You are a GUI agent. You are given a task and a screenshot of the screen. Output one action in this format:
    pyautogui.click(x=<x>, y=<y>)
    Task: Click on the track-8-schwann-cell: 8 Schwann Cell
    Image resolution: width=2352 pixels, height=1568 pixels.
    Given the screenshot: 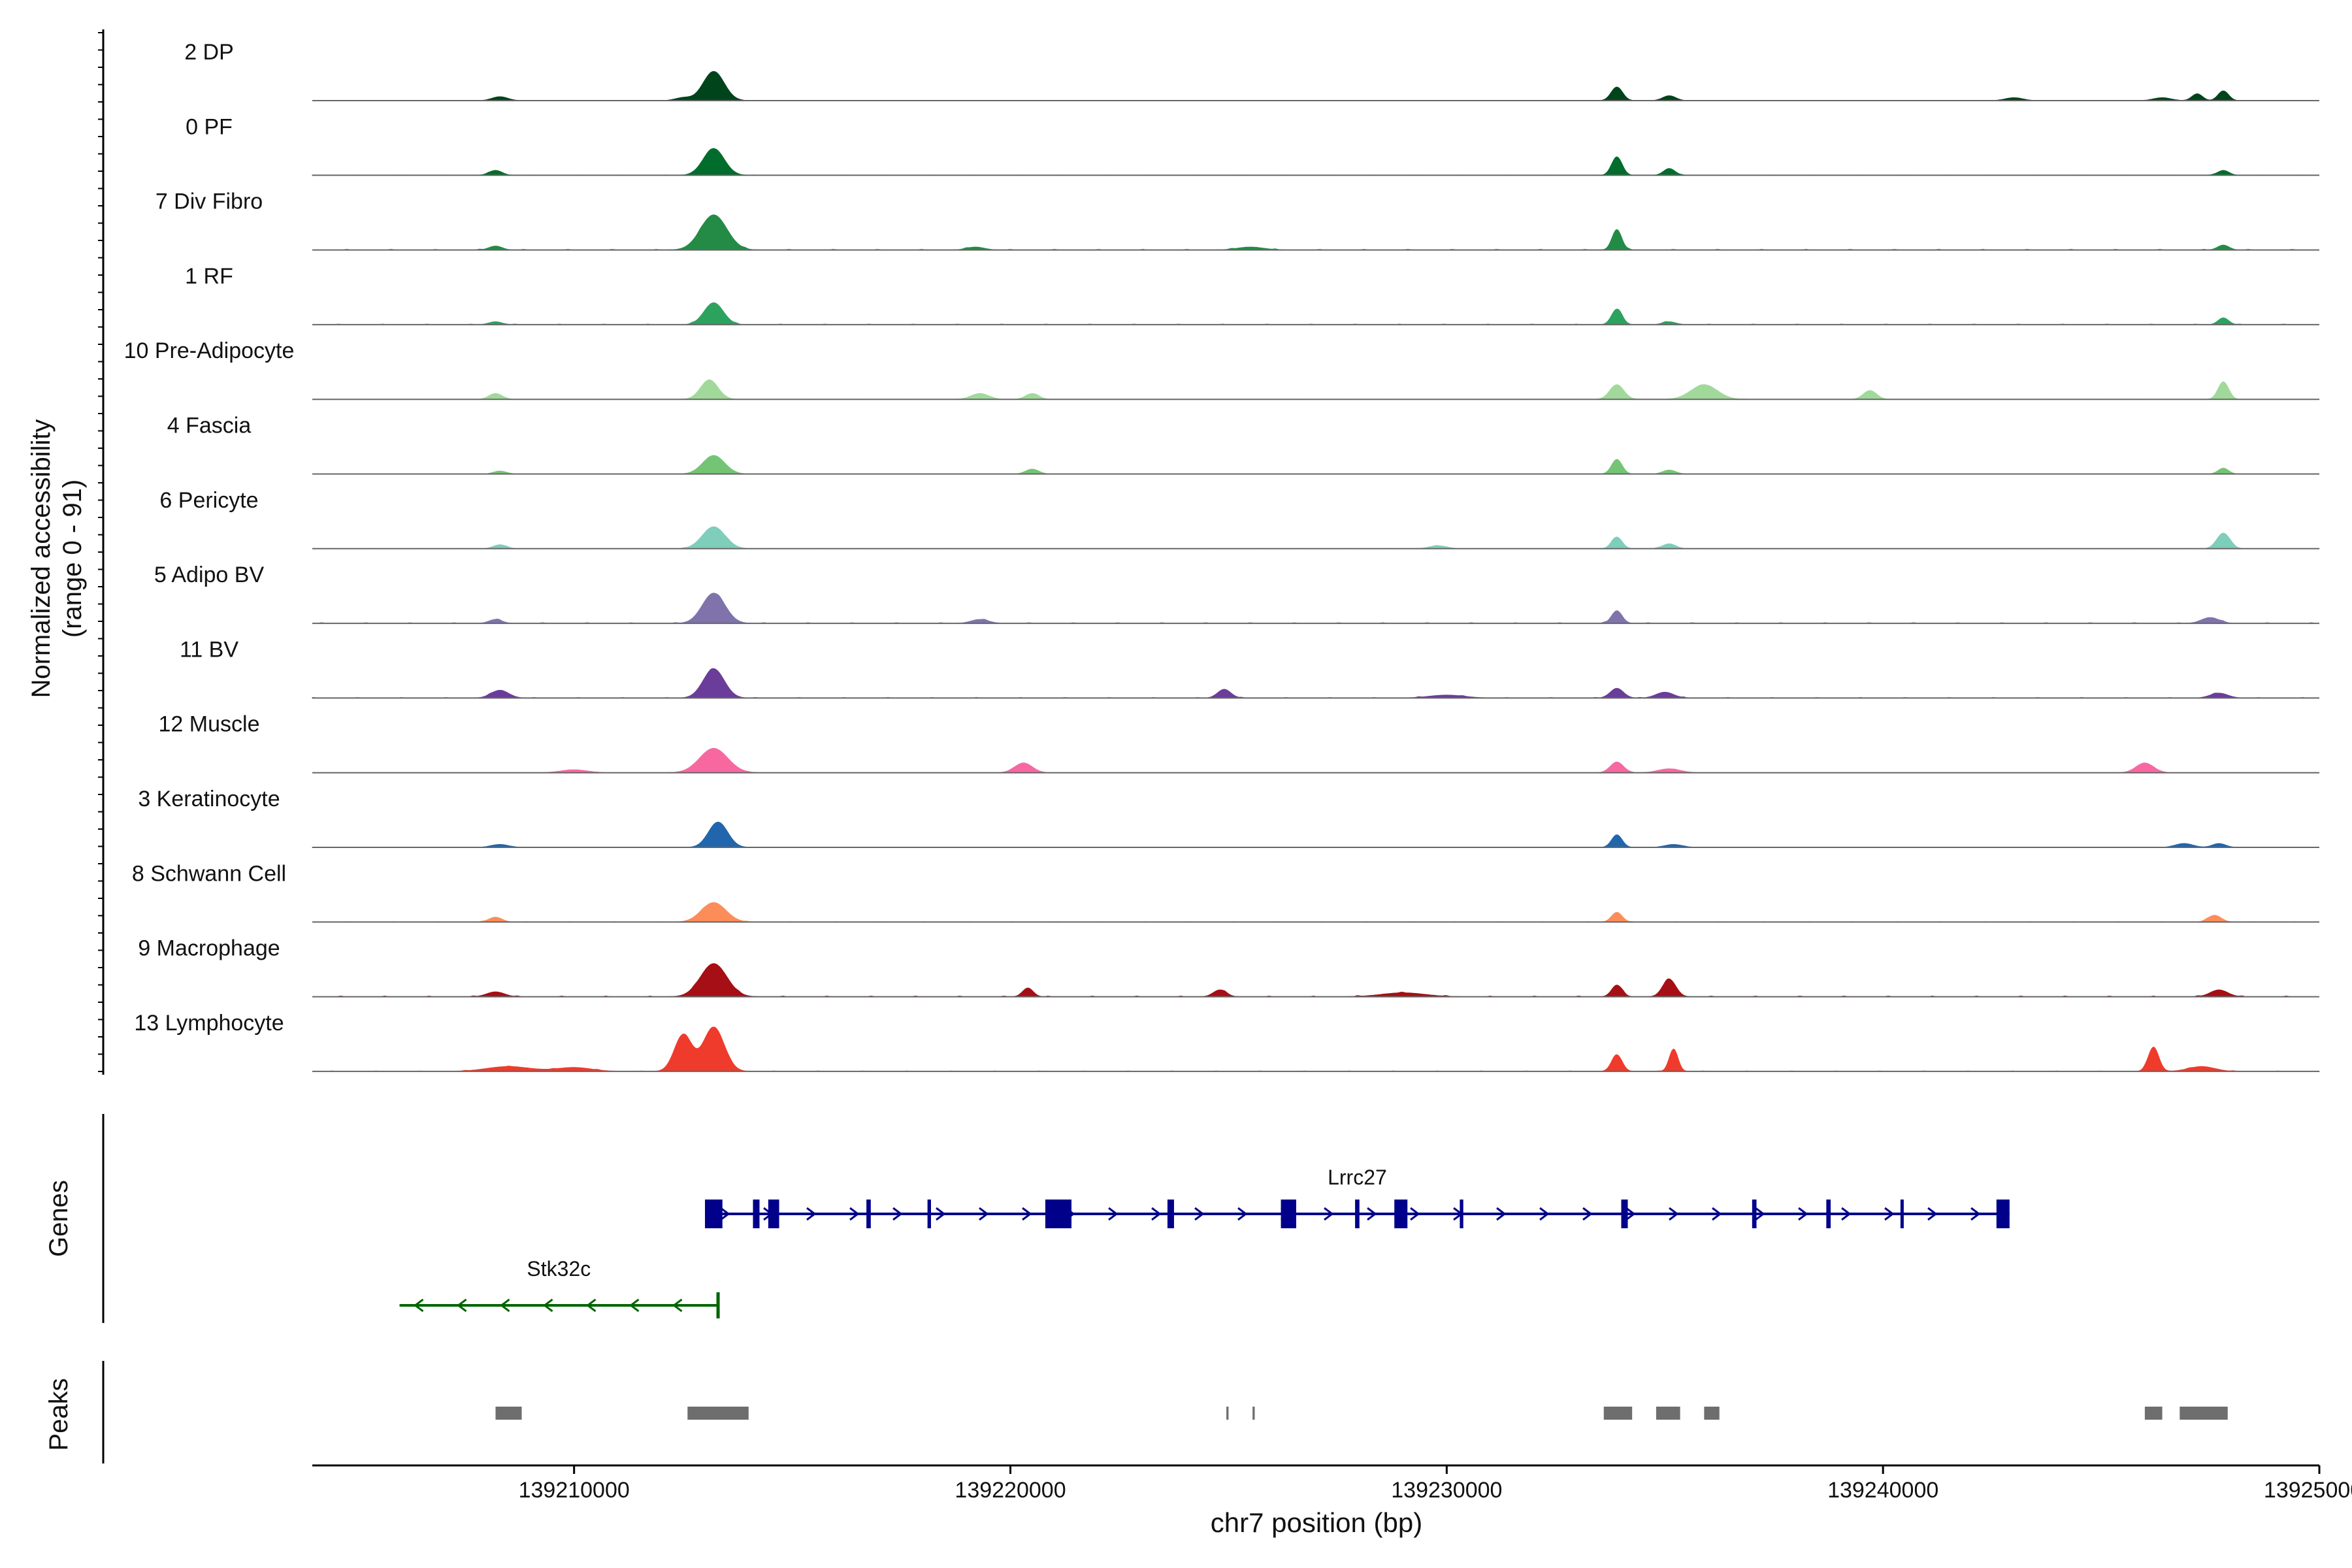 What is the action you would take?
    pyautogui.click(x=1225, y=892)
    